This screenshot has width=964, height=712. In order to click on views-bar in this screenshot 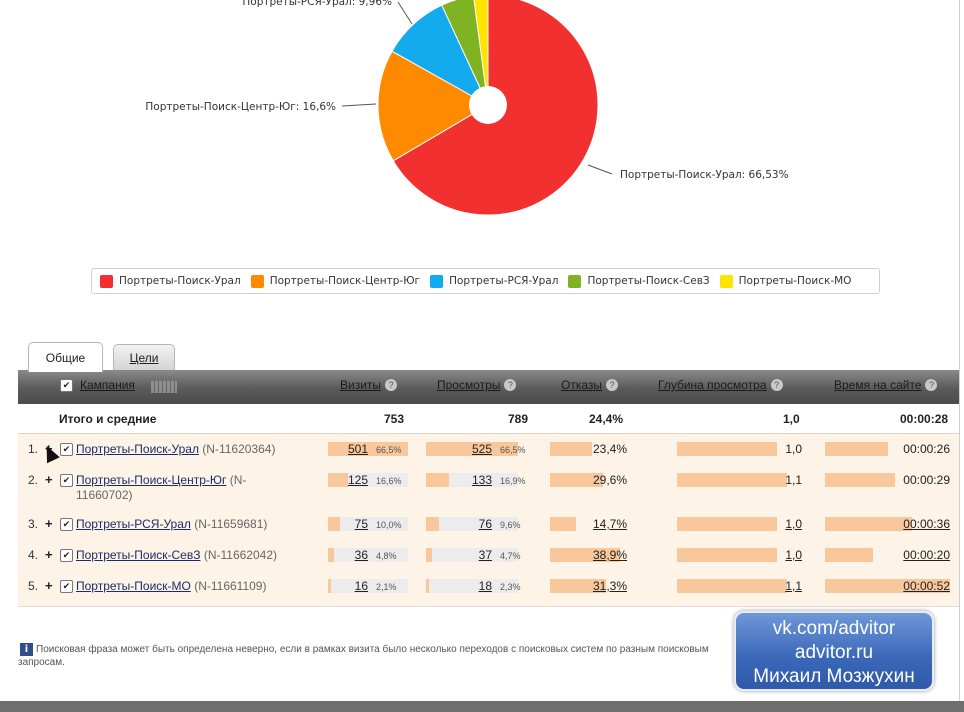, I will do `click(472, 449)`.